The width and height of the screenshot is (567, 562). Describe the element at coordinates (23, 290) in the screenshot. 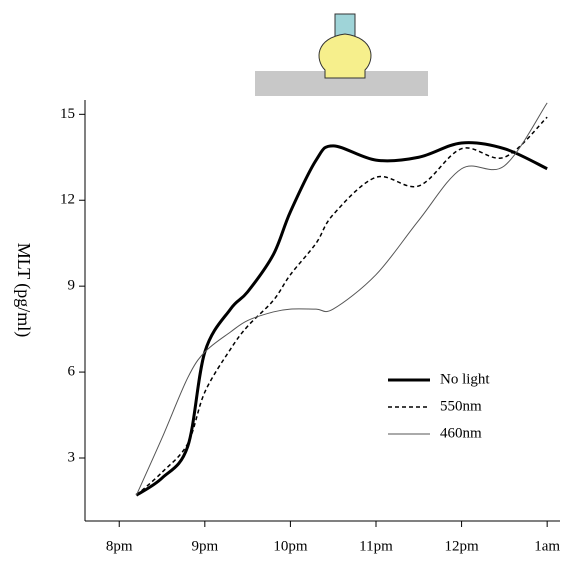

I see `y-axis-label: MLT (pg/ml)` at that location.